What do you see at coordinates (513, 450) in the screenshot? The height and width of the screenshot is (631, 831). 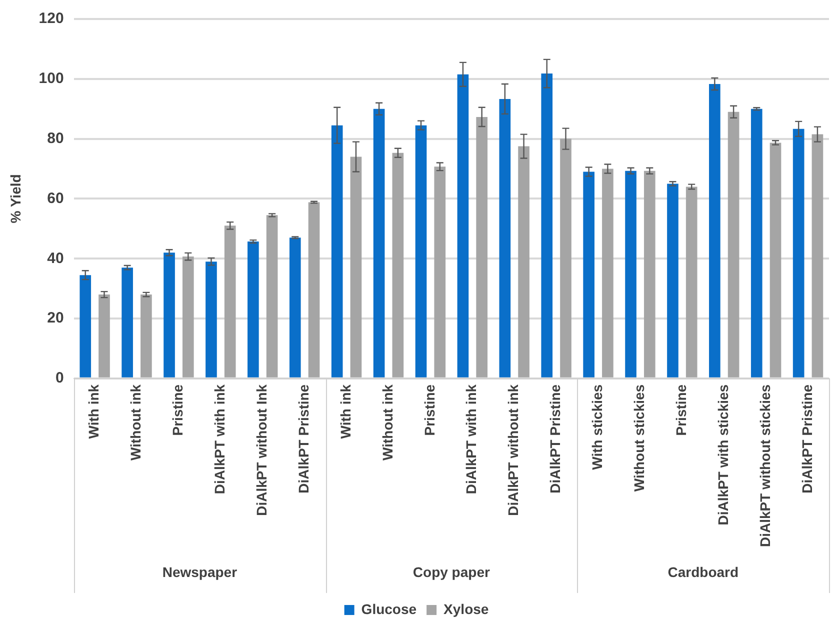 I see `x-tick-label: DiAlkPT without ink` at bounding box center [513, 450].